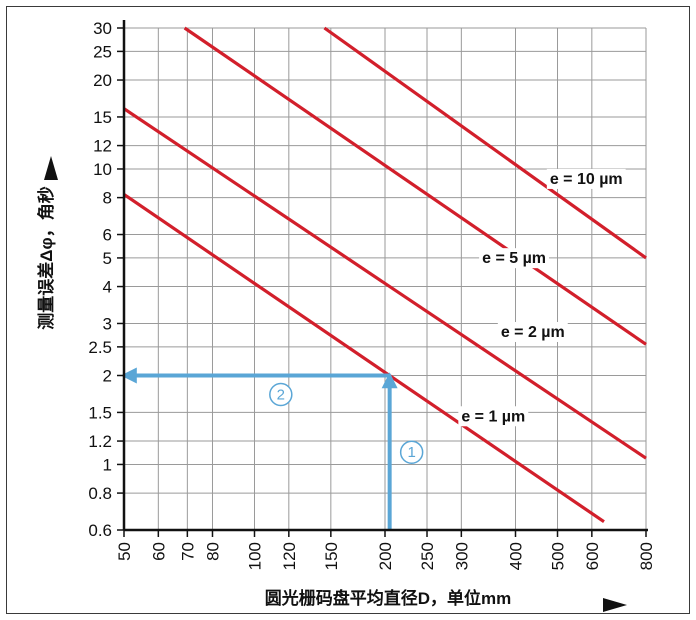 This screenshot has width=696, height=620. What do you see at coordinates (107, 287) in the screenshot?
I see `y-tick-label: 4` at bounding box center [107, 287].